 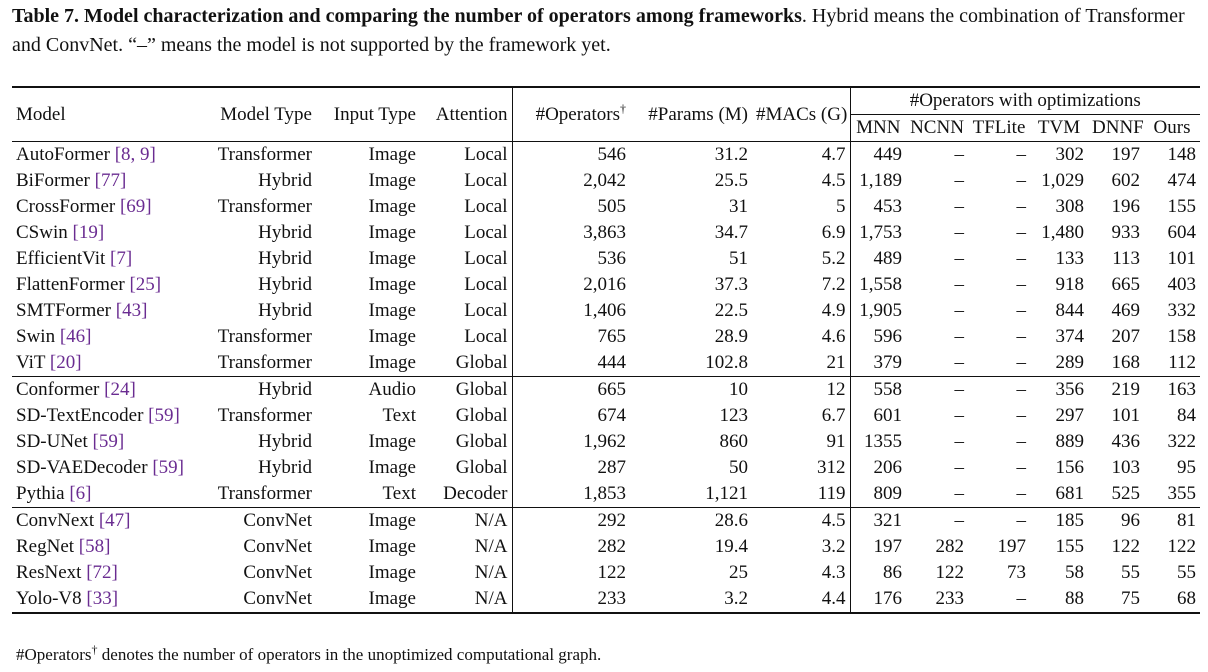 I want to click on cell-macs: 4.7, so click(x=801, y=154).